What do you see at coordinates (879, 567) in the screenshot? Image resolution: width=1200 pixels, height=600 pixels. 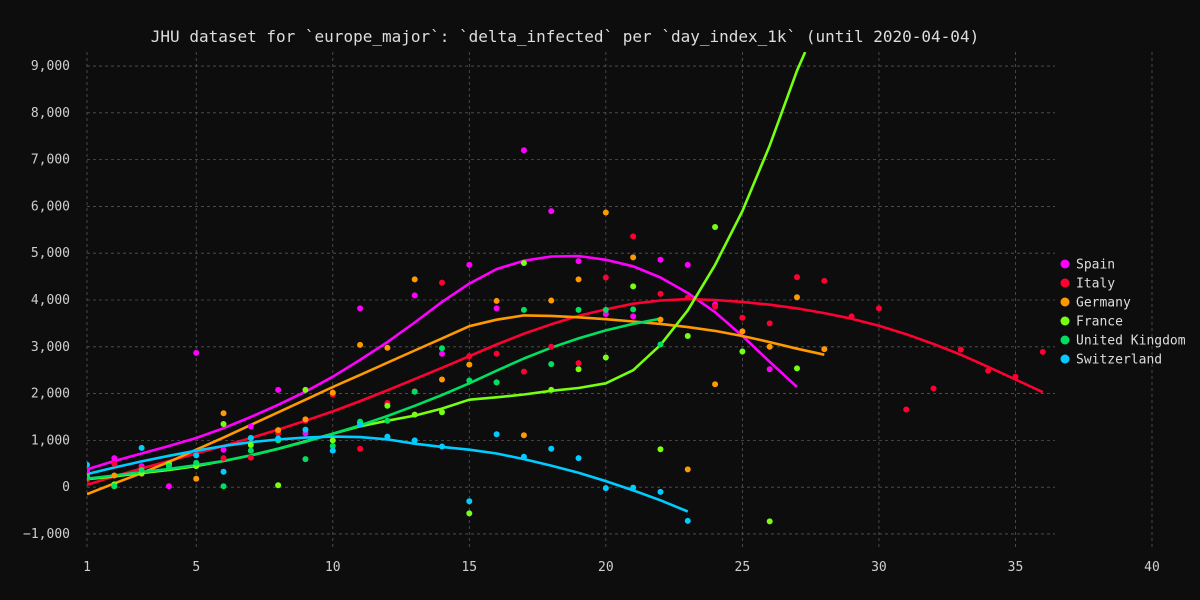 I see `x-tick-label: 30` at bounding box center [879, 567].